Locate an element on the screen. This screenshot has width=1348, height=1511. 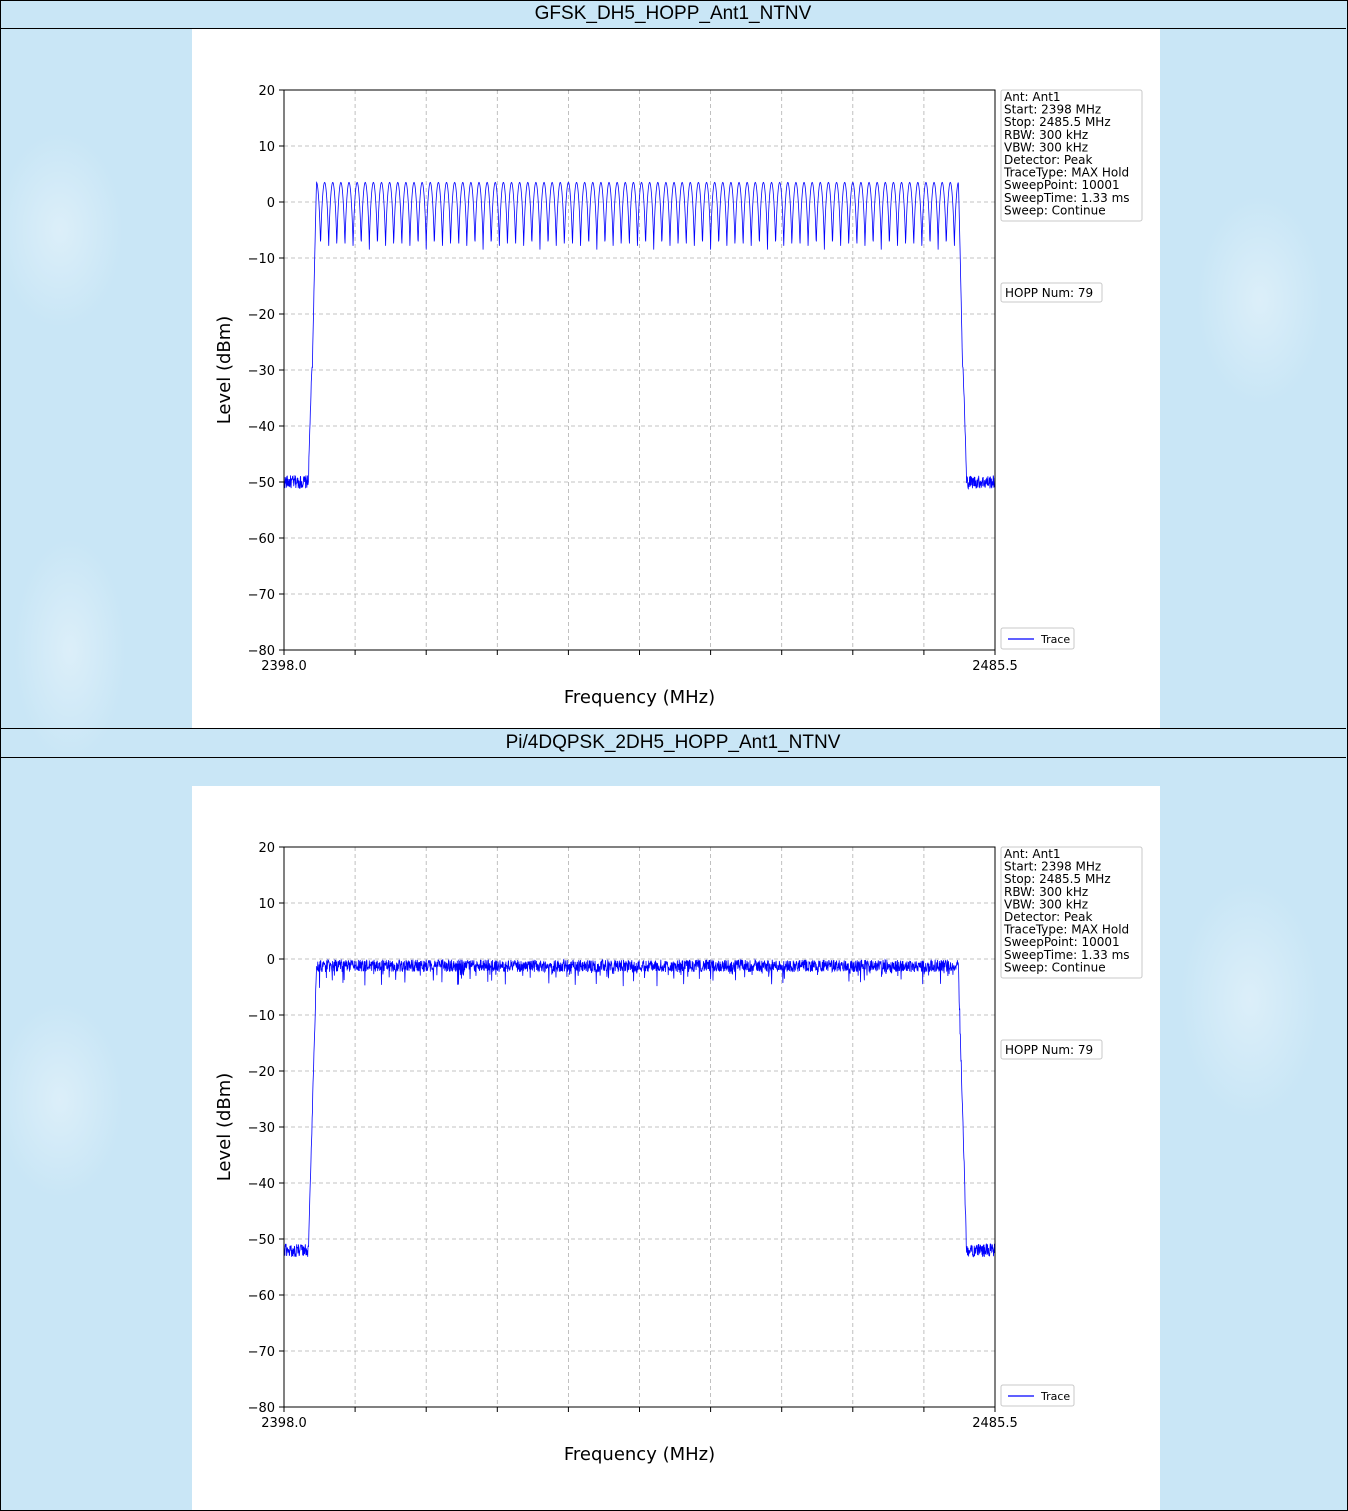
section-title-2: Pi/4DQPSK_2DH5_HOPP_Ant1_NTNV is located at coordinates (673, 743).